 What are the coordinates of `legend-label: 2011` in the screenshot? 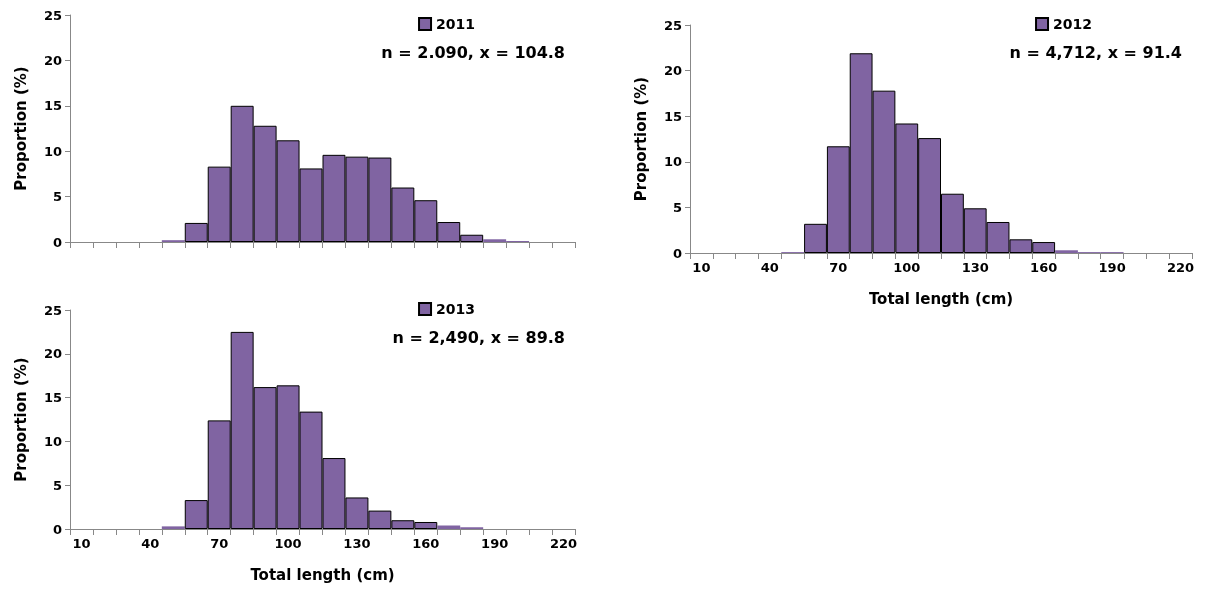 It's located at (455, 24).